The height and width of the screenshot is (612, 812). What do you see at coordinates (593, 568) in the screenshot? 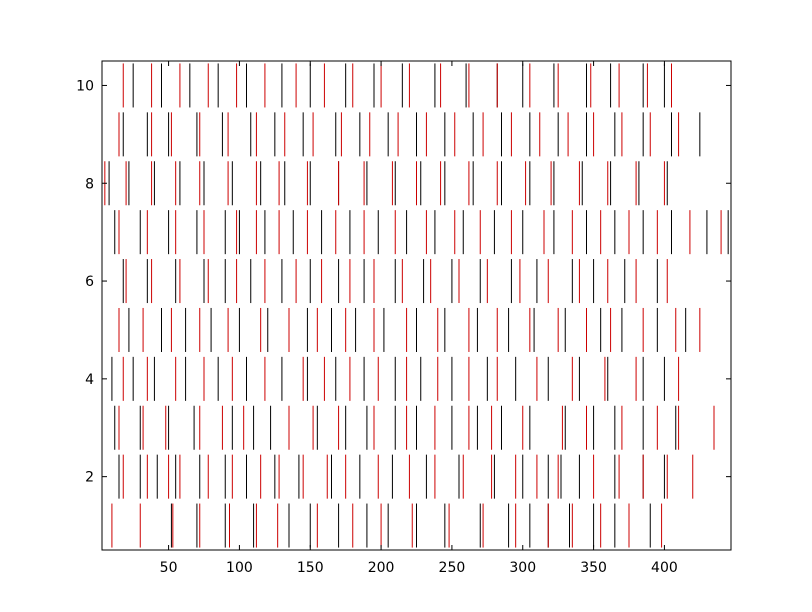
I see `x-tick-label-350: 350` at bounding box center [593, 568].